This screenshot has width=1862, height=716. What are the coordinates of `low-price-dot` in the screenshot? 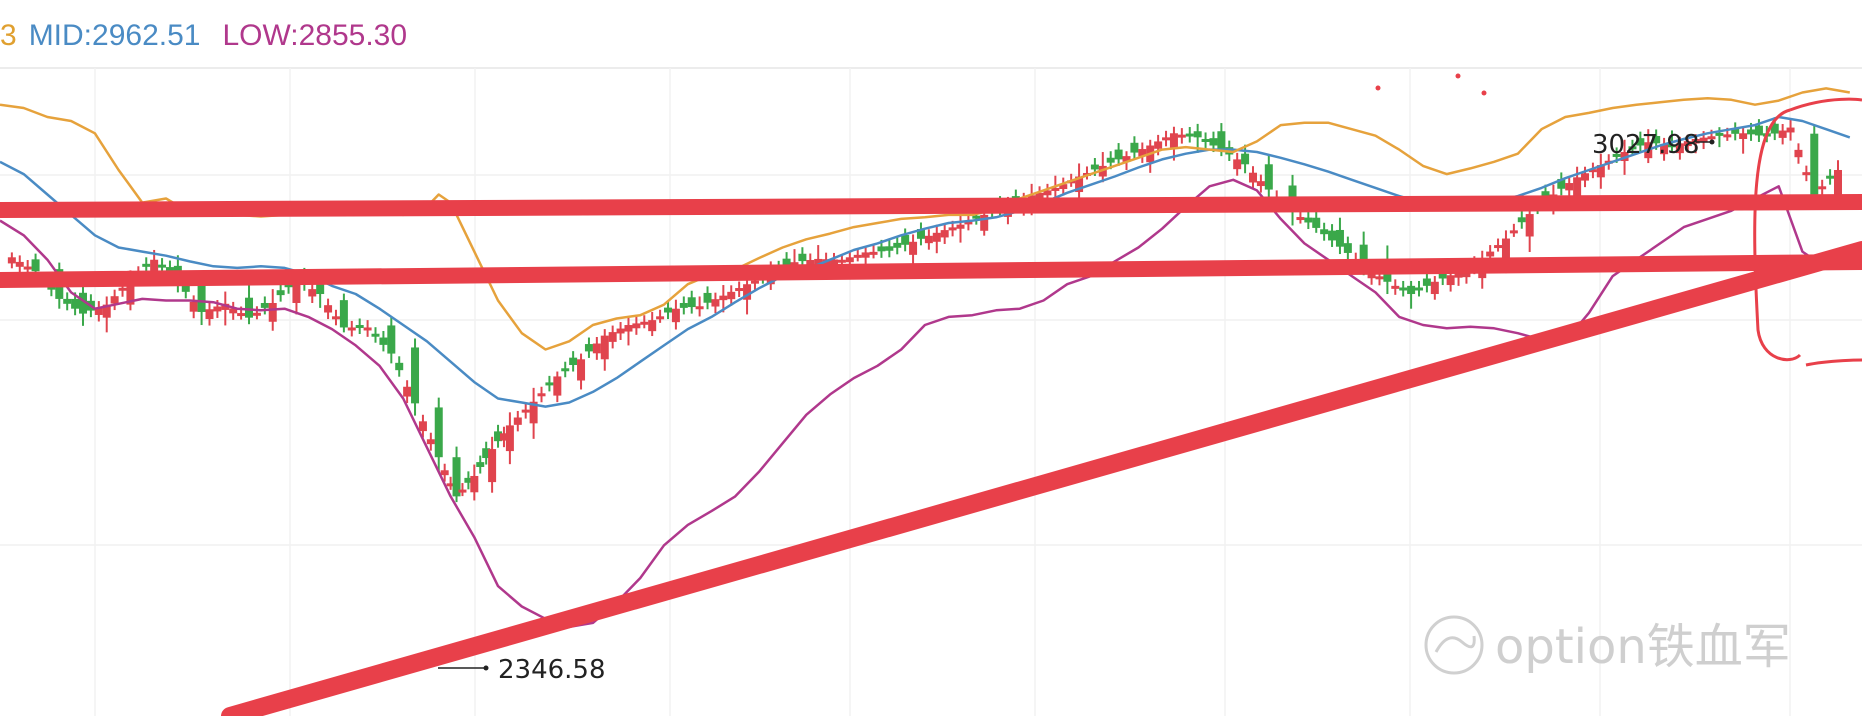 It's located at (486, 668).